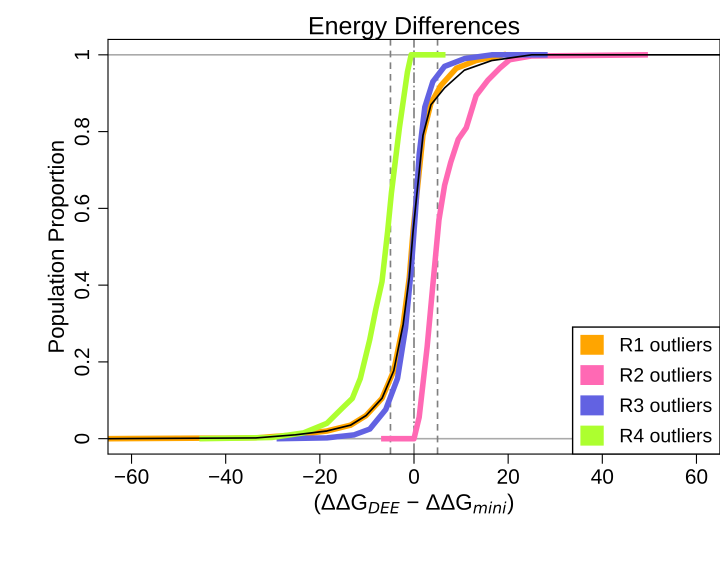 This screenshot has width=720, height=564. Describe the element at coordinates (82, 55) in the screenshot. I see `y-tick-label: 1` at that location.